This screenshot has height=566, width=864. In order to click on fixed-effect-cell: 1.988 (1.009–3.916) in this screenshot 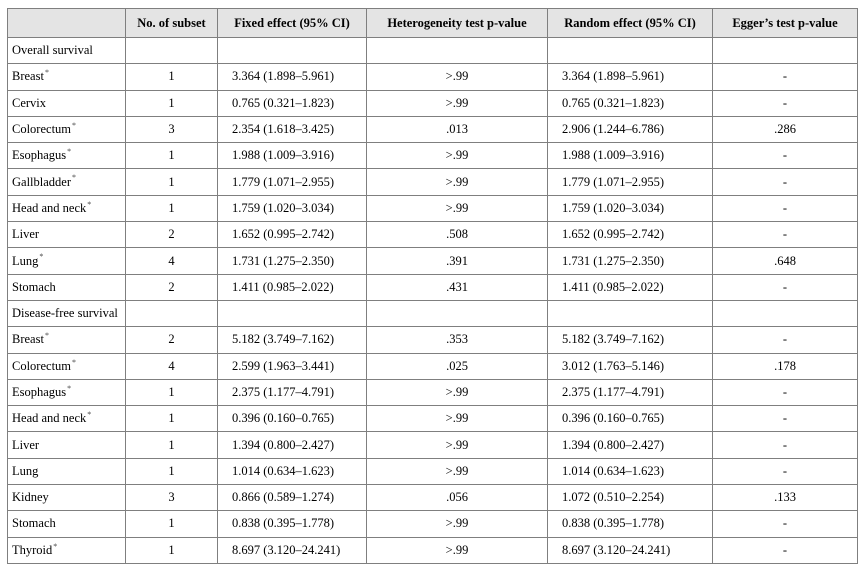, I will do `click(292, 156)`.